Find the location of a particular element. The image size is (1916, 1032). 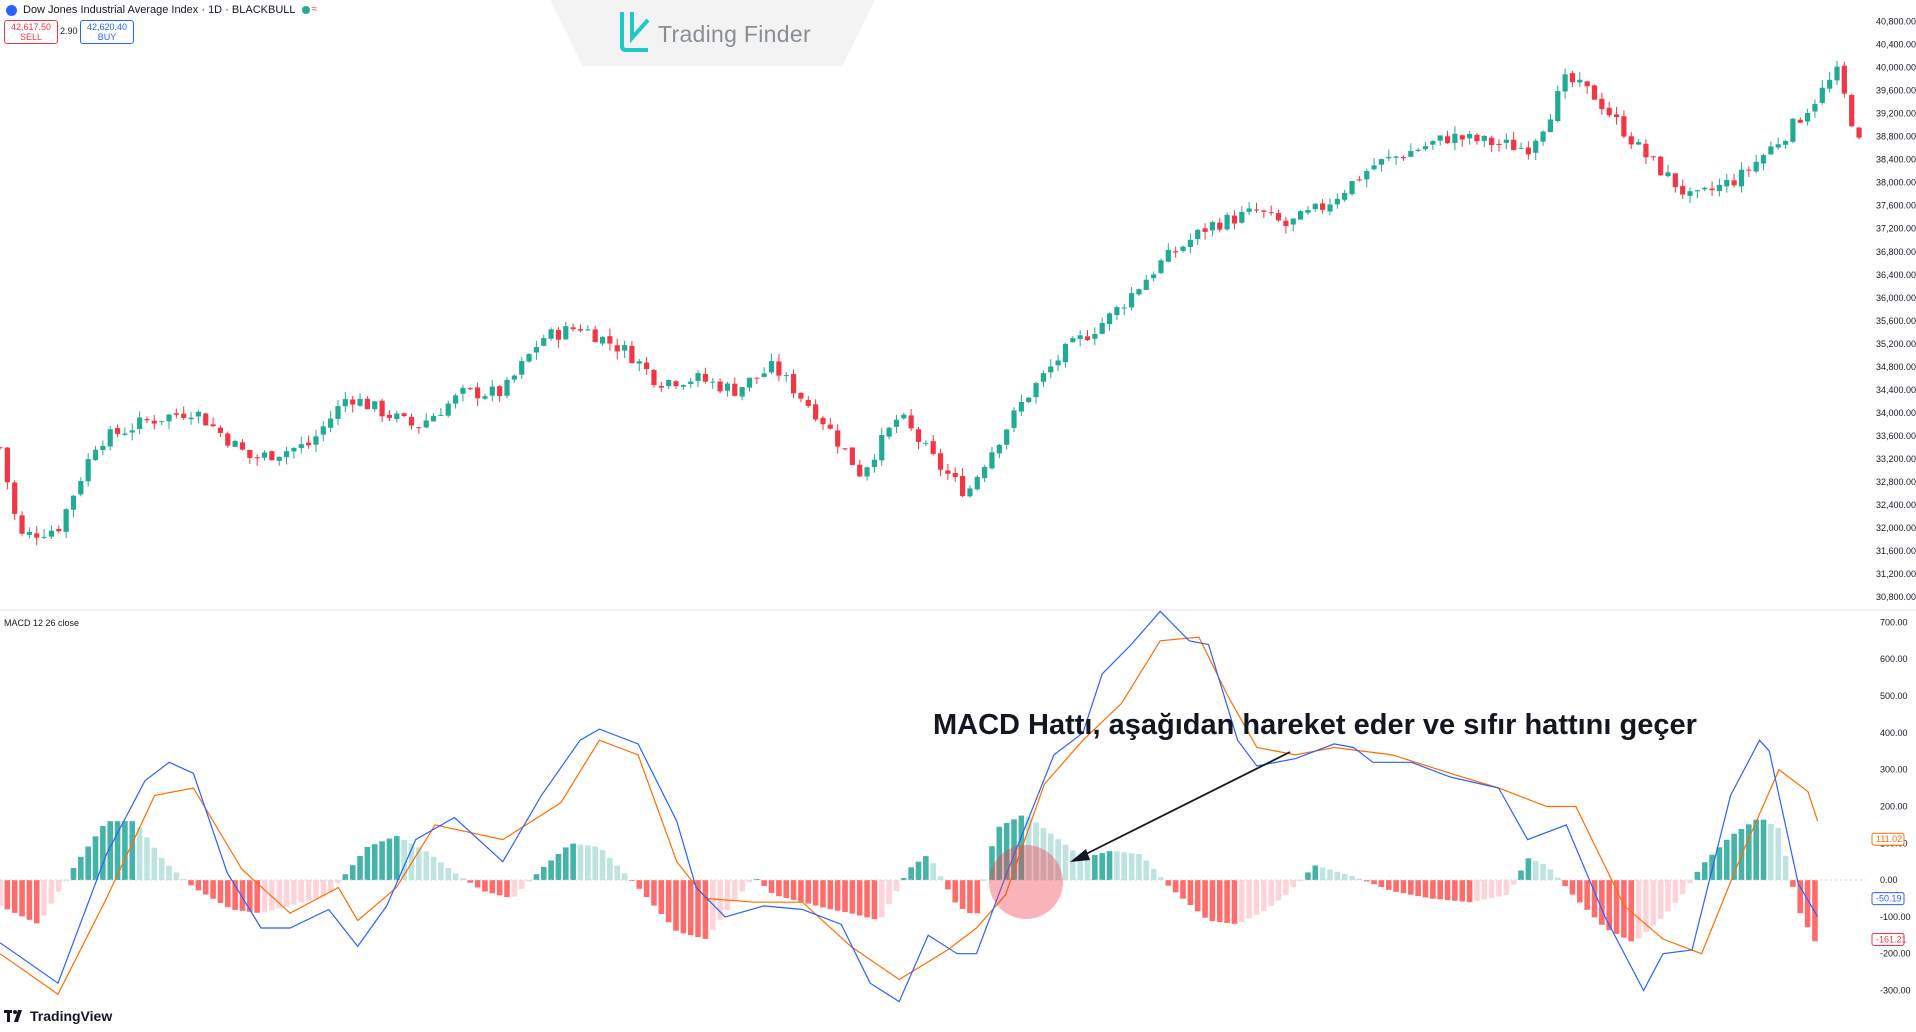

buy-button: 42,620.40 BUY is located at coordinates (107, 32).